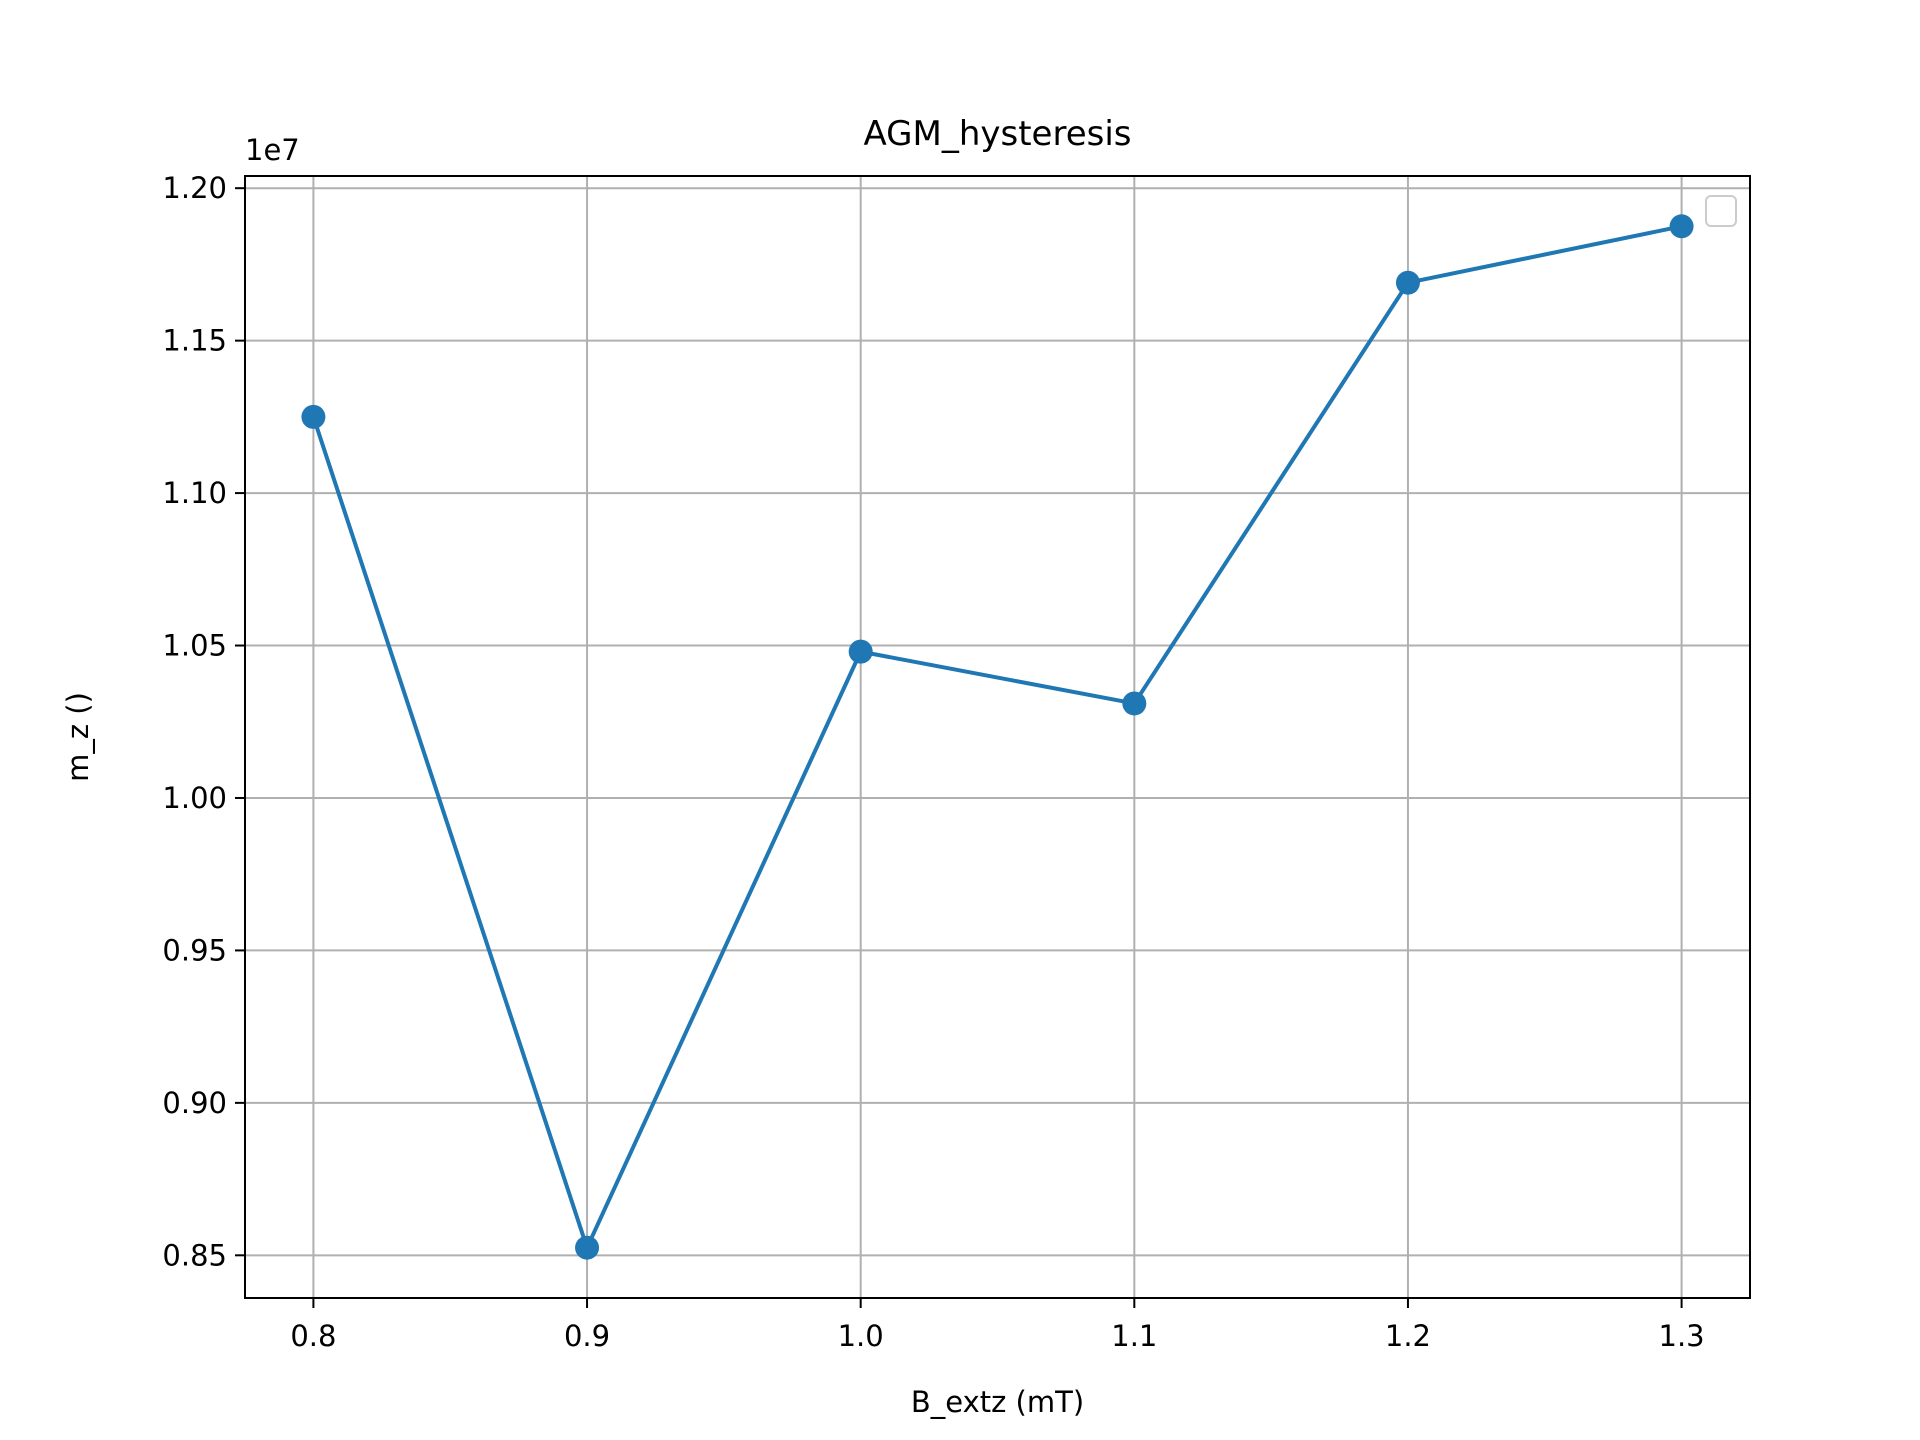 This screenshot has height=1440, width=1920. What do you see at coordinates (194, 1255) in the screenshot?
I see `y-tick-label: 0.85` at bounding box center [194, 1255].